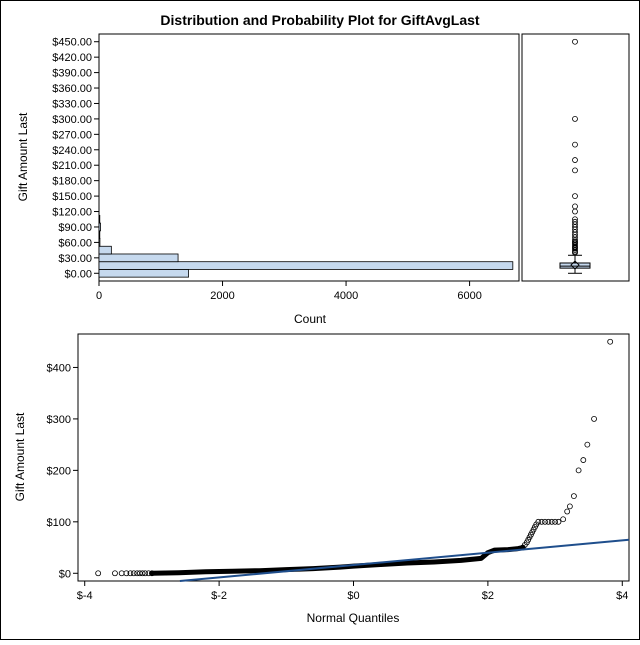 The width and height of the screenshot is (640, 645). What do you see at coordinates (72, 58) in the screenshot?
I see `histogram-y-tick-label: $420.00` at bounding box center [72, 58].